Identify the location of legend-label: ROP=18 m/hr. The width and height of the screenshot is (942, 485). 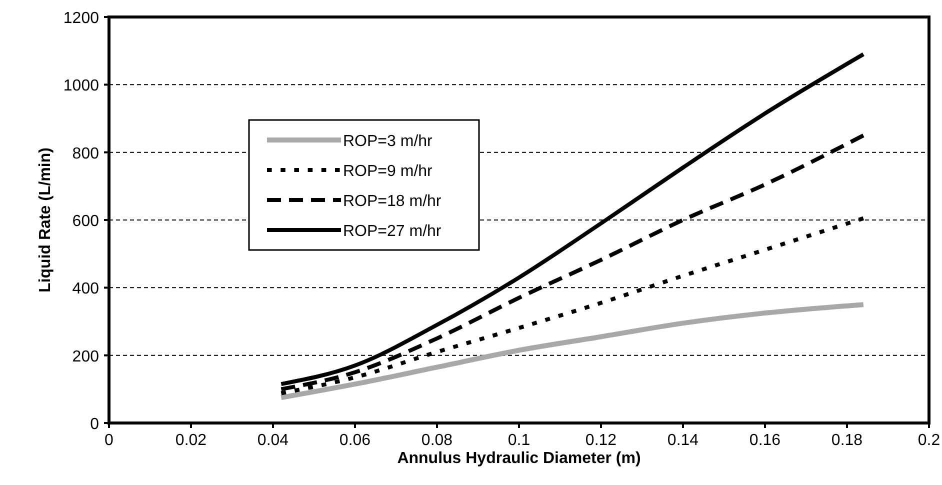
(392, 201).